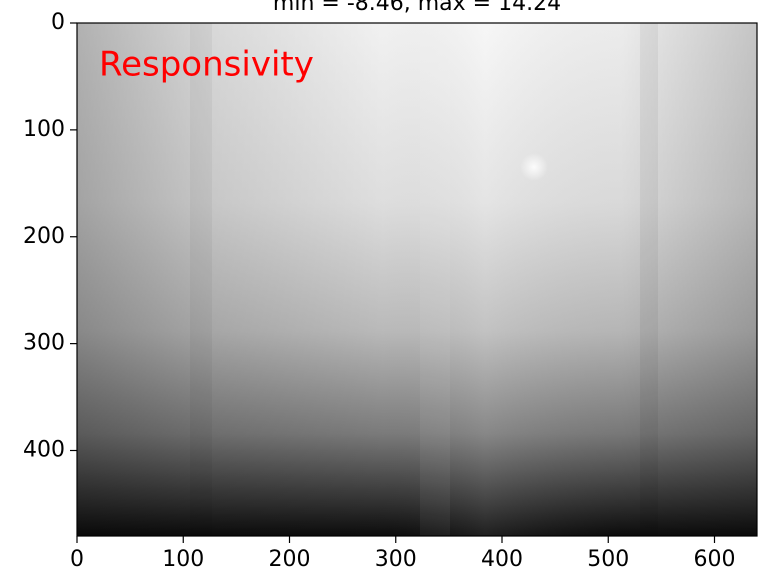 Image resolution: width=758 pixels, height=580 pixels. What do you see at coordinates (44, 450) in the screenshot?
I see `y-tick-label: 400` at bounding box center [44, 450].